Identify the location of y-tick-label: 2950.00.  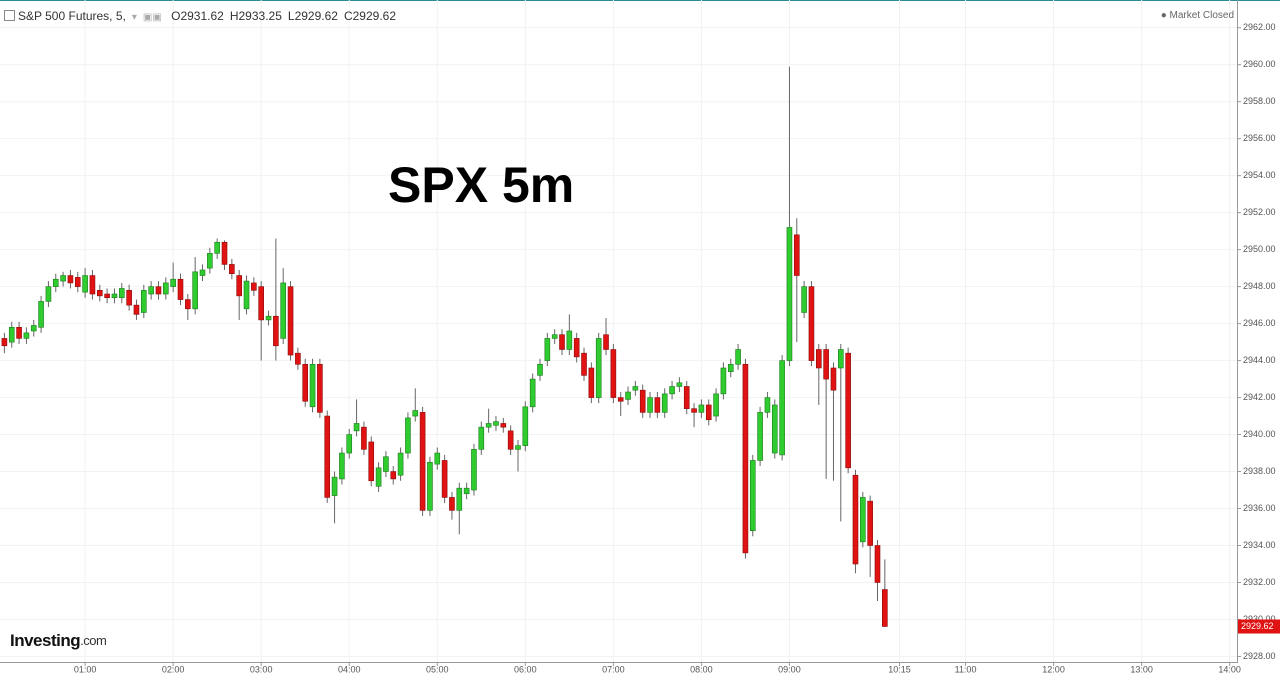
(1259, 249).